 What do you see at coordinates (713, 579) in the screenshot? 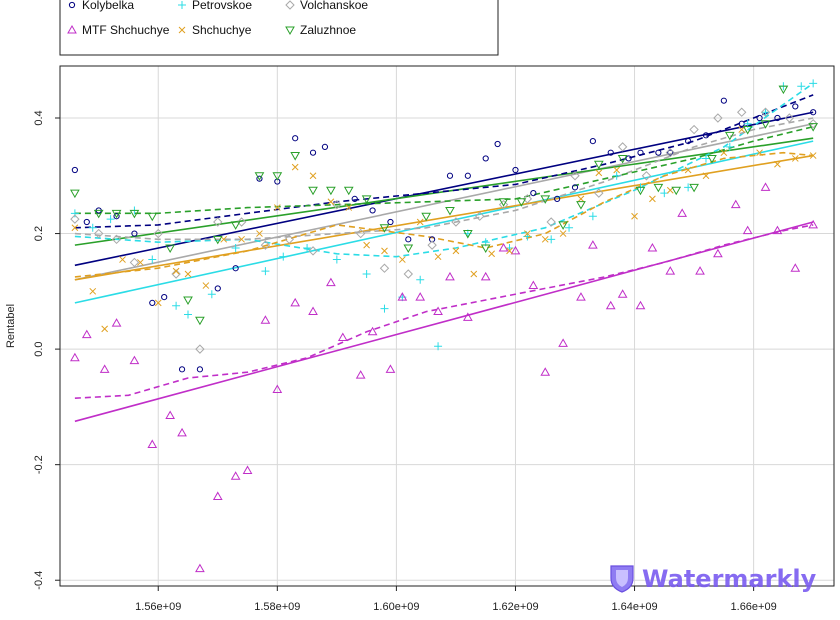
I see `watermark: Watermarkly` at bounding box center [713, 579].